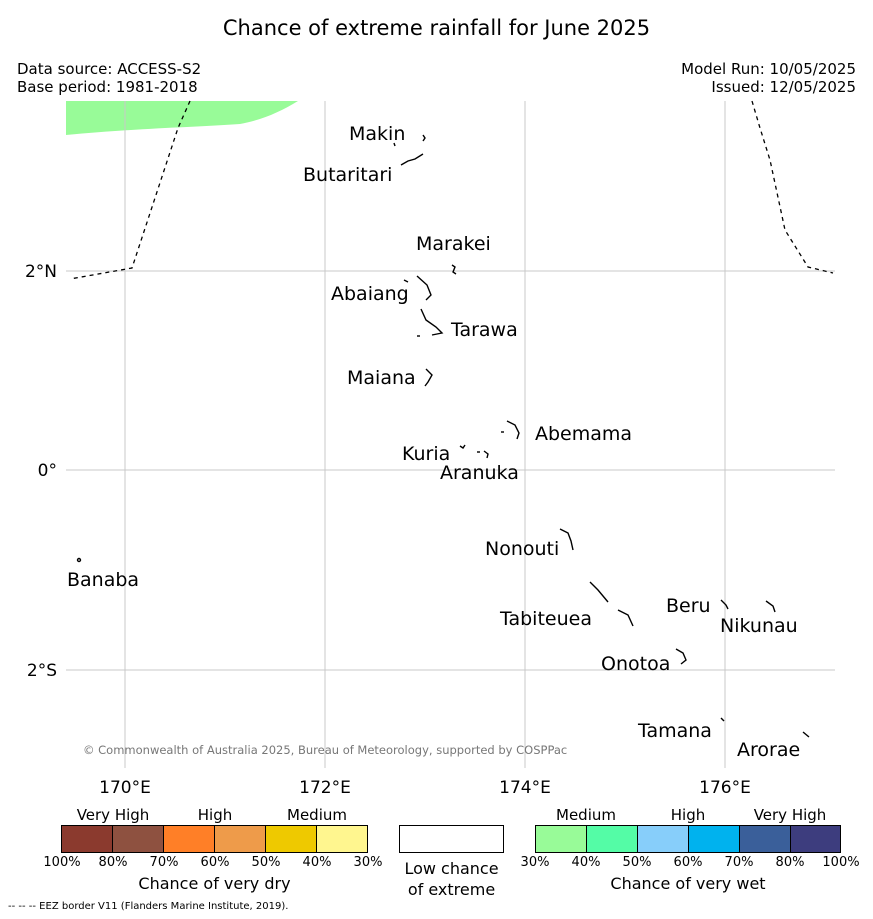 The height and width of the screenshot is (919, 873). What do you see at coordinates (347, 175) in the screenshot?
I see `place-label-butaritari: Butaritari` at bounding box center [347, 175].